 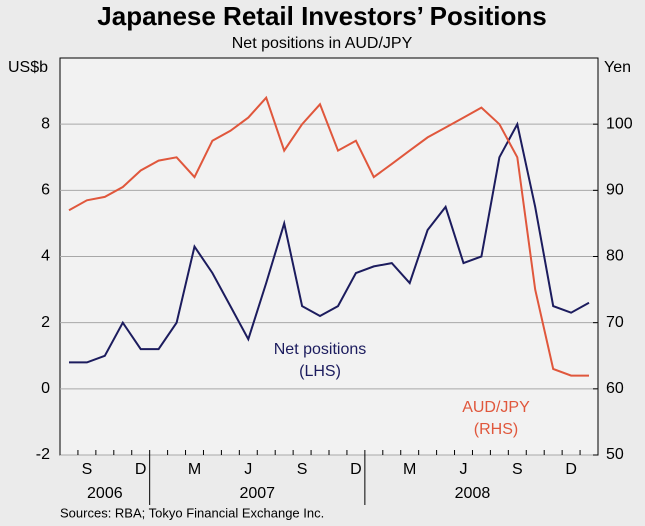 What do you see at coordinates (257, 493) in the screenshot?
I see `year-label: 2007` at bounding box center [257, 493].